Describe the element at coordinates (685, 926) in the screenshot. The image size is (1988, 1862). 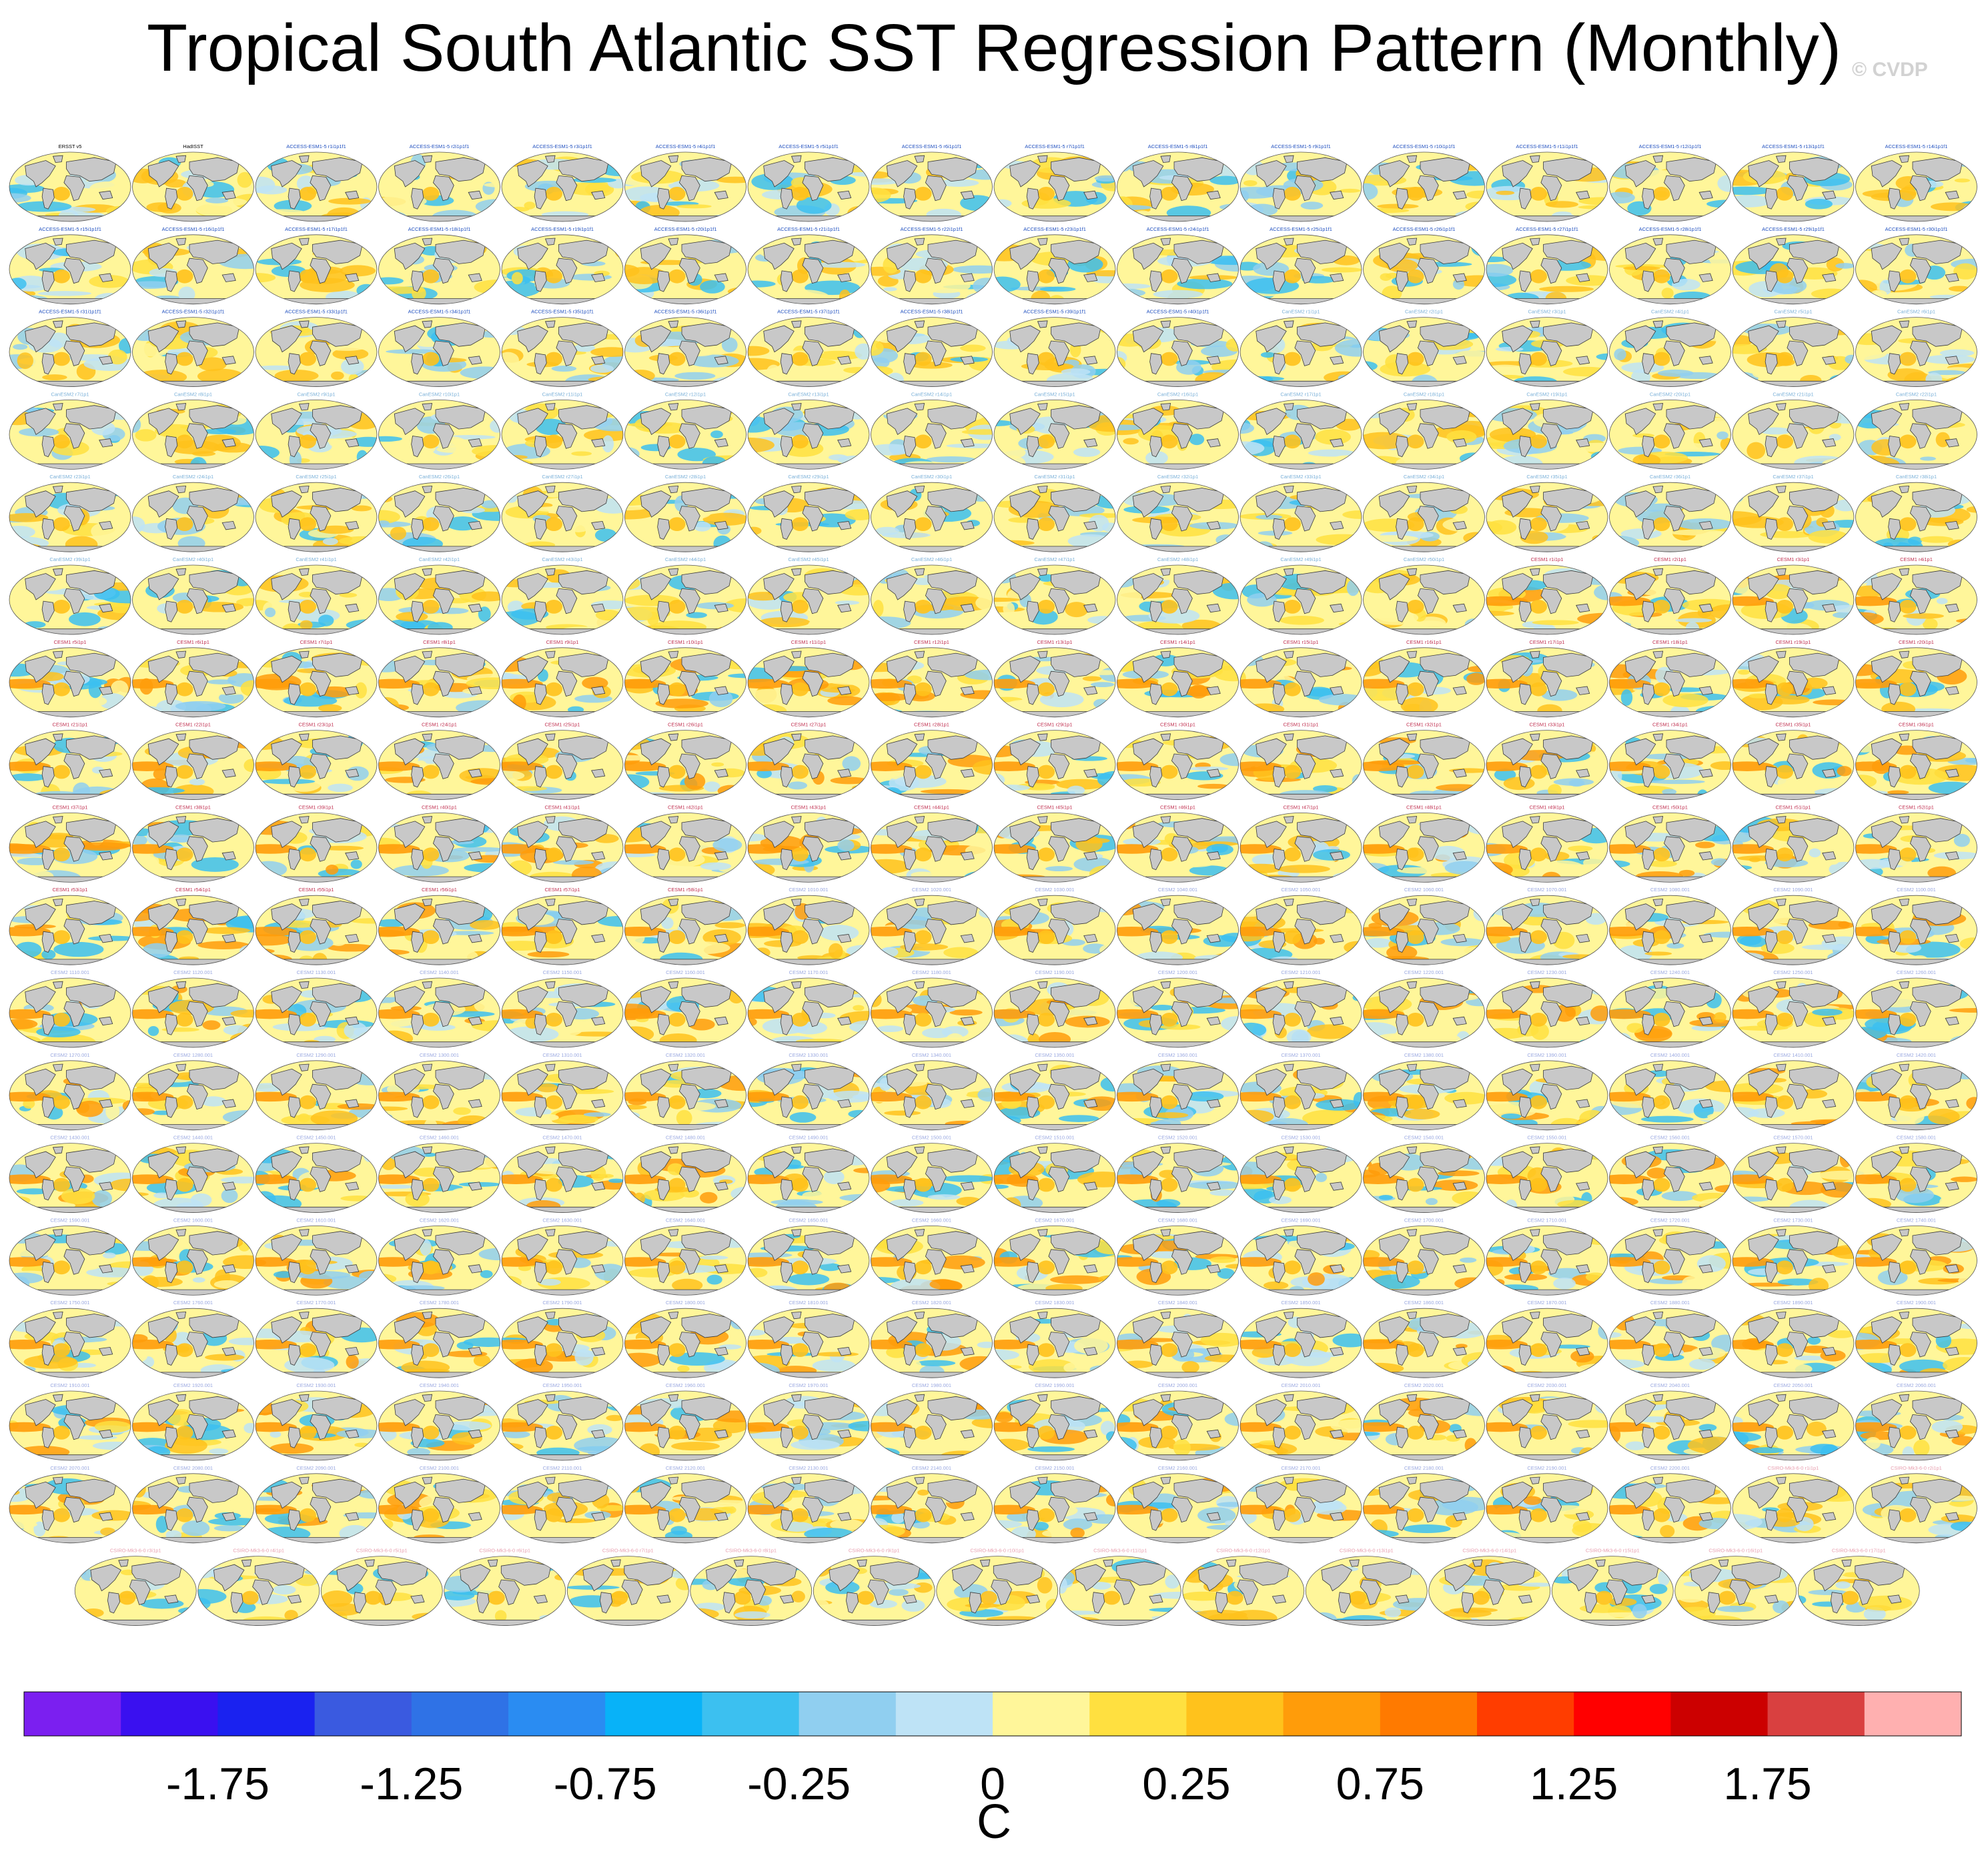
I see `map-panel: CESM1 r58i1p1` at that location.